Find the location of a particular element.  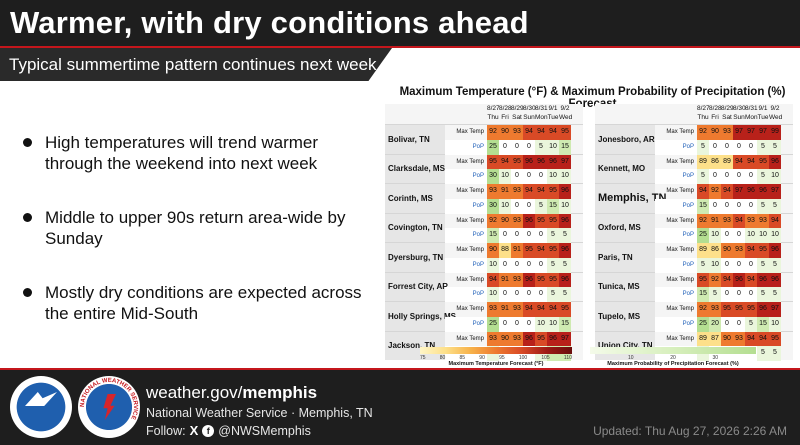

legend-tick: 110 is located at coordinates (567, 358).